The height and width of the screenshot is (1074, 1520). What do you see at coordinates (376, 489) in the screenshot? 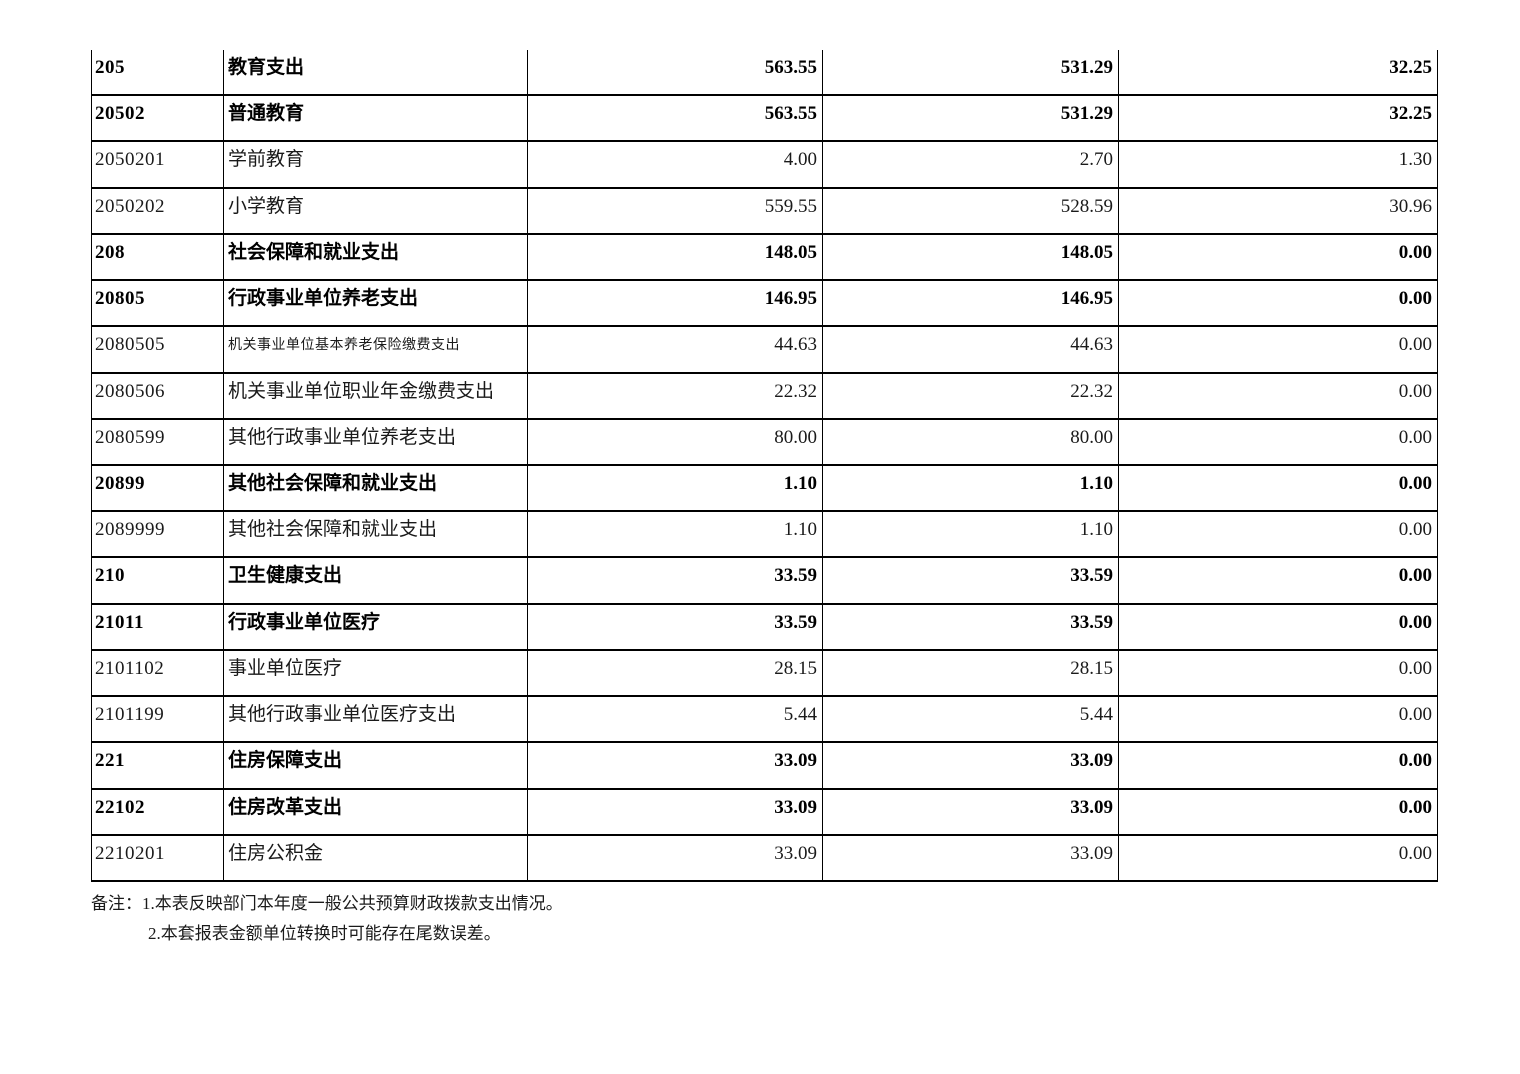
I see `name-cell: 其他社会保障和就业支出` at bounding box center [376, 489].